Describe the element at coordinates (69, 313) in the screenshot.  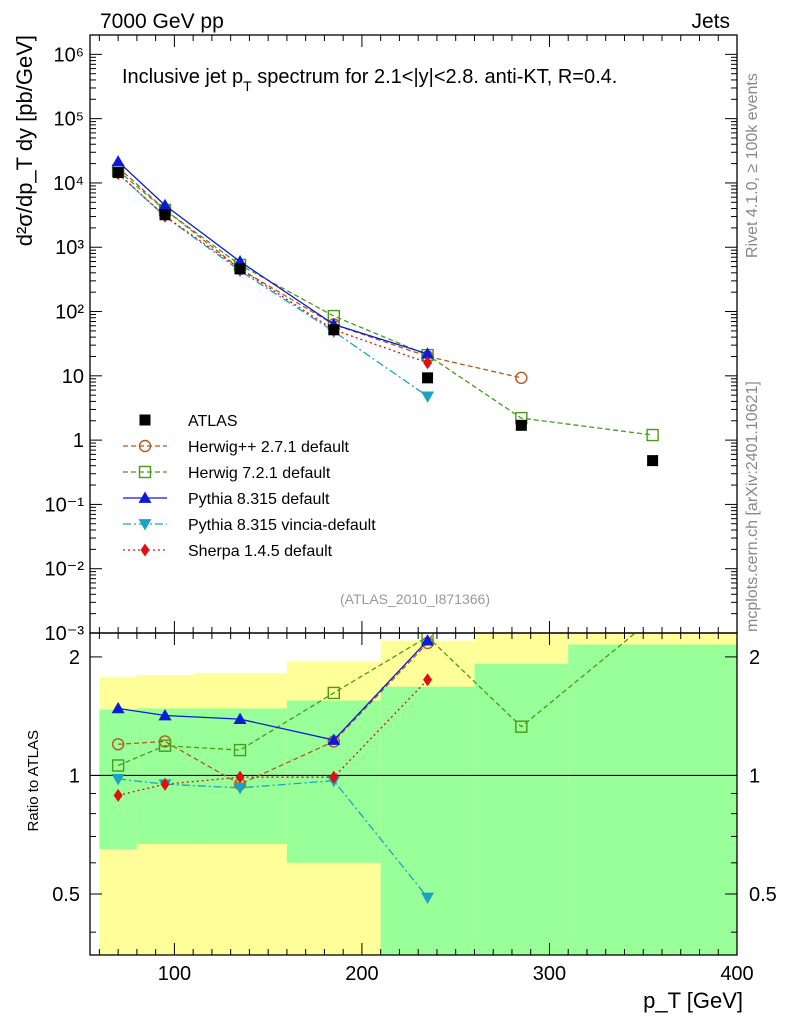
I see `y-tick-label: 10²` at that location.